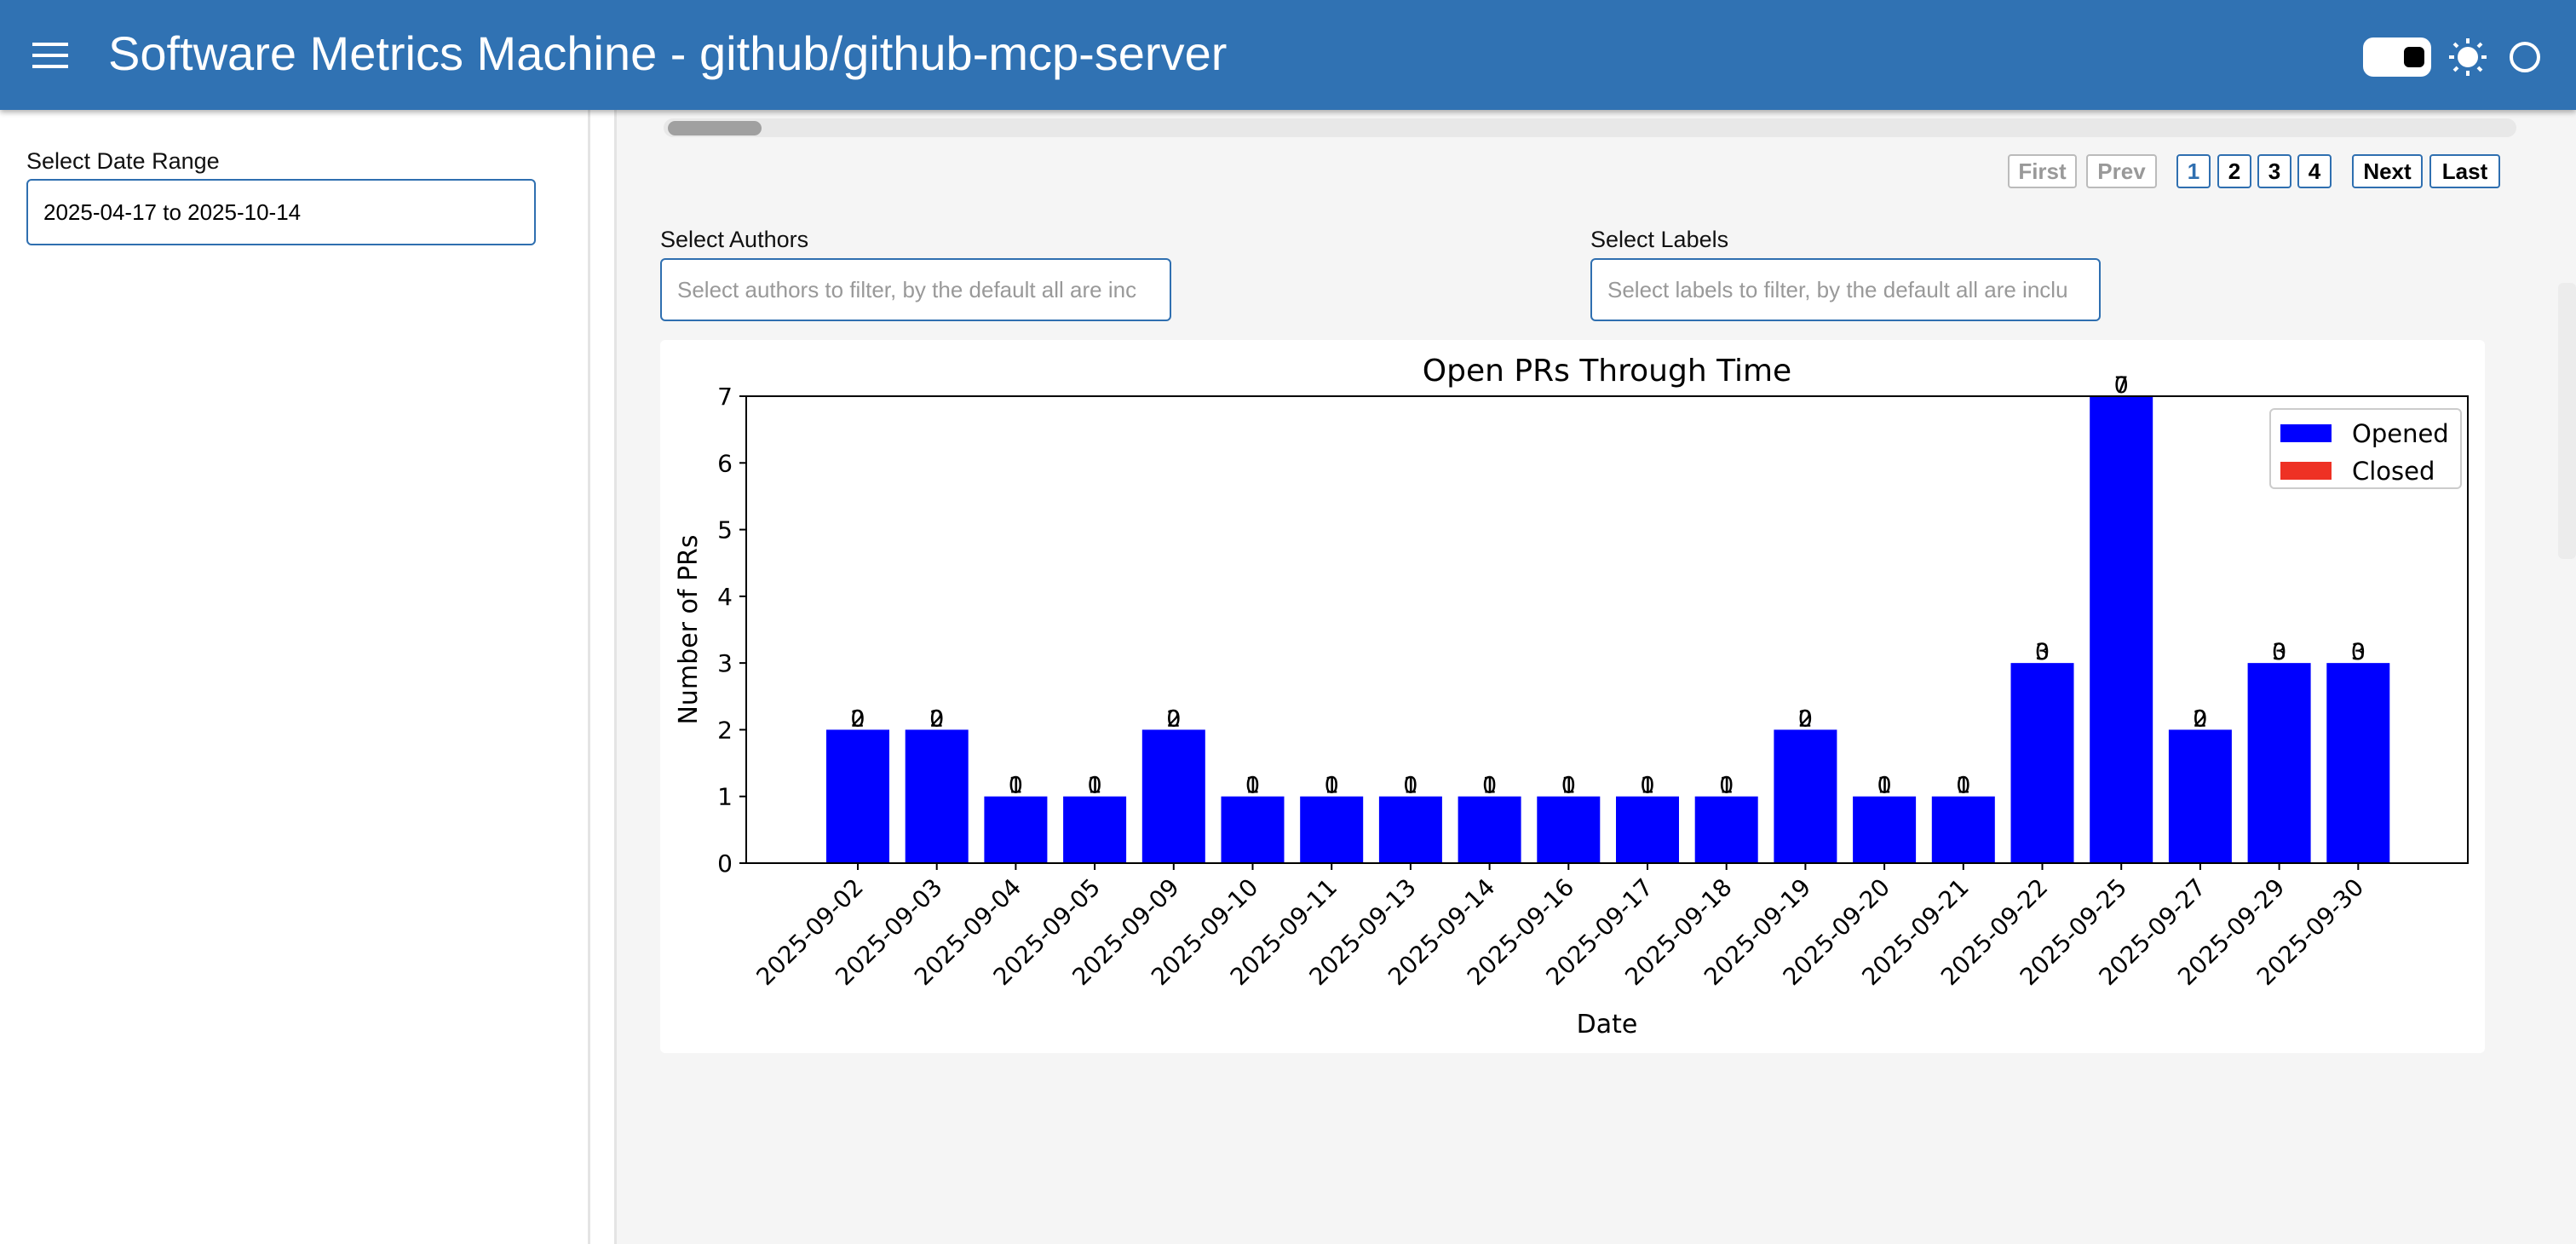  I want to click on y-axis-label: Number of PRs, so click(689, 629).